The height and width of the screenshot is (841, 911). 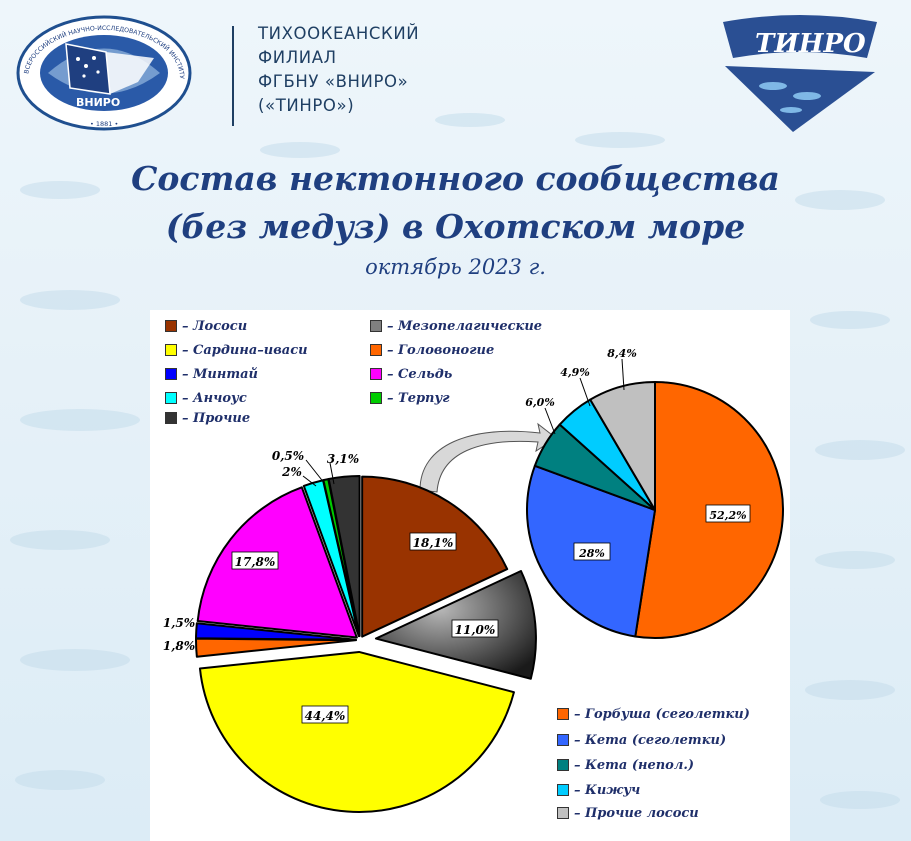 What do you see at coordinates (662, 714) in the screenshot?
I see `pie2-legend-label-горбуша-сеголетки: – Горбуша (сеголетки)` at bounding box center [662, 714].